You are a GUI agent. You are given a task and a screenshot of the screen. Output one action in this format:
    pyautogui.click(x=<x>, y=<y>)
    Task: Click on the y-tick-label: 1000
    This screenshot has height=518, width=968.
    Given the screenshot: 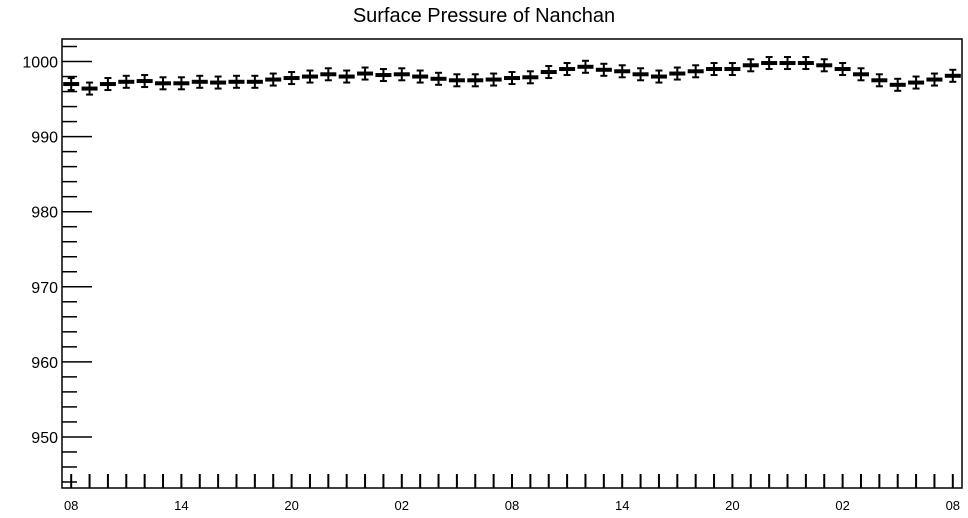 What is the action you would take?
    pyautogui.click(x=40, y=63)
    